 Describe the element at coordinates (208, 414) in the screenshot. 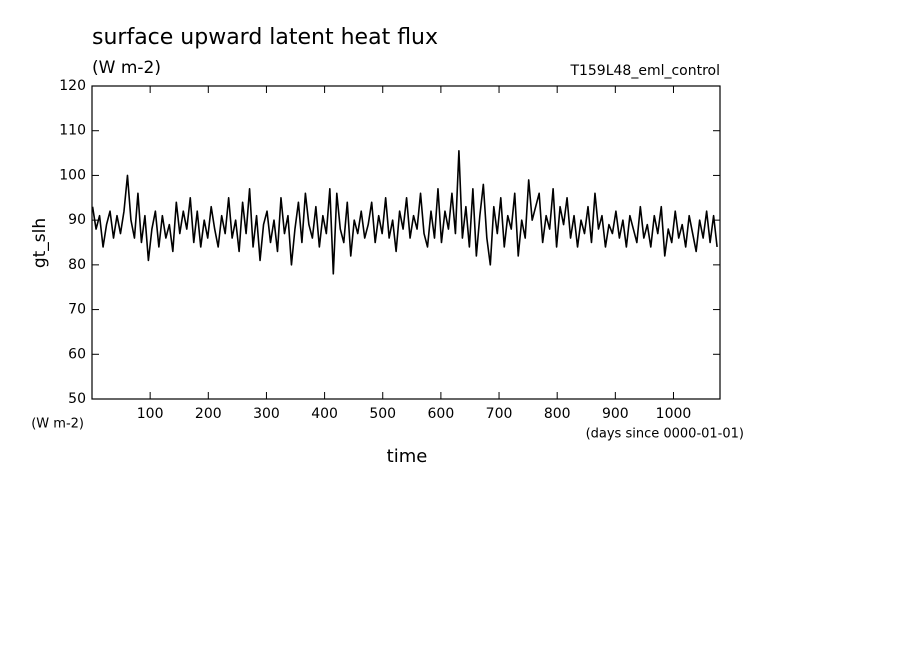

I see `x-tick-label: 200` at that location.